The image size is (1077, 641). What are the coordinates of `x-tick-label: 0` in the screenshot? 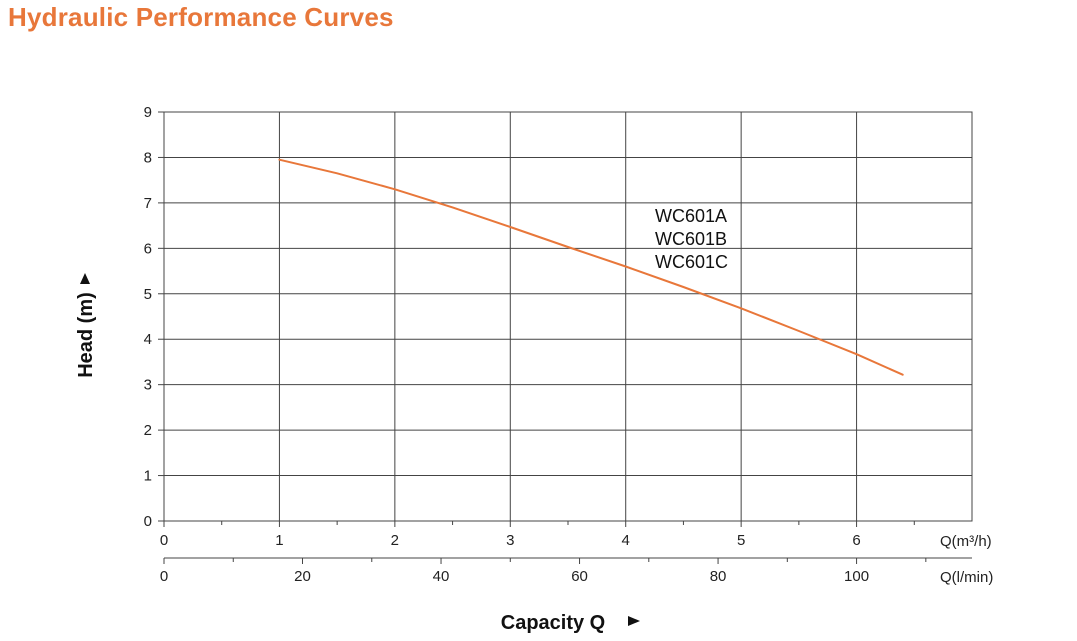 It's located at (164, 540).